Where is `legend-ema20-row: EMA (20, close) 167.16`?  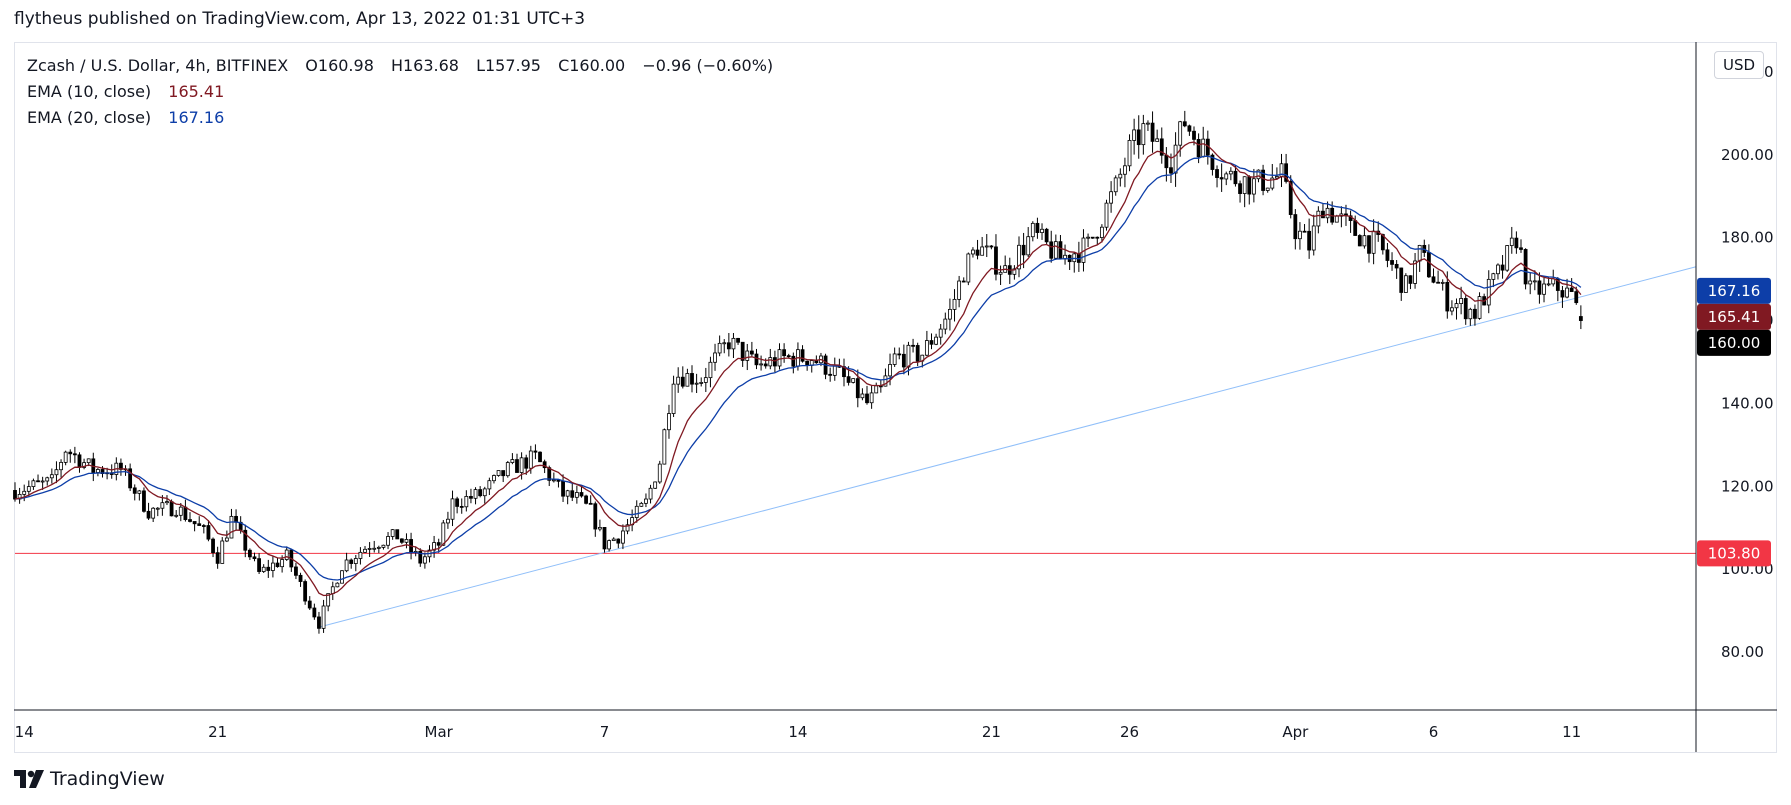 legend-ema20-row: EMA (20, close) 167.16 is located at coordinates (400, 118).